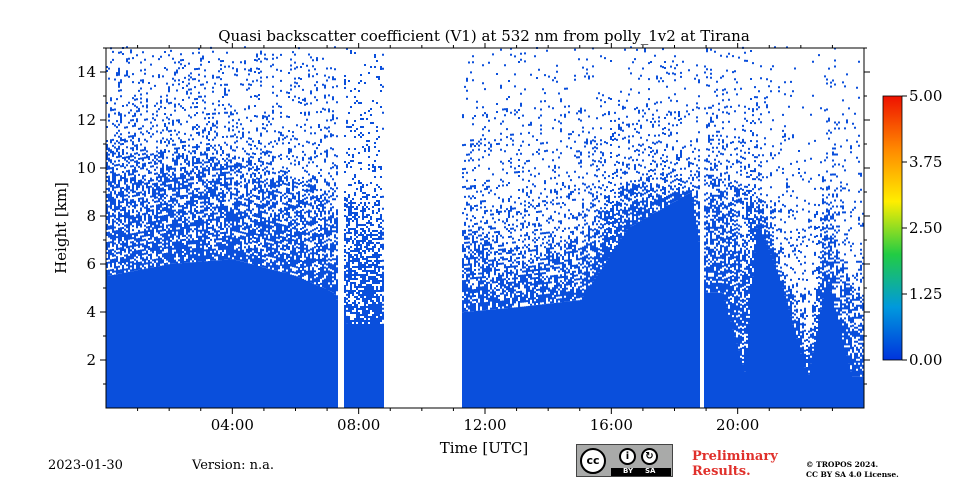 The image size is (960, 480). I want to click on x-tick-label: 16:00, so click(611, 425).